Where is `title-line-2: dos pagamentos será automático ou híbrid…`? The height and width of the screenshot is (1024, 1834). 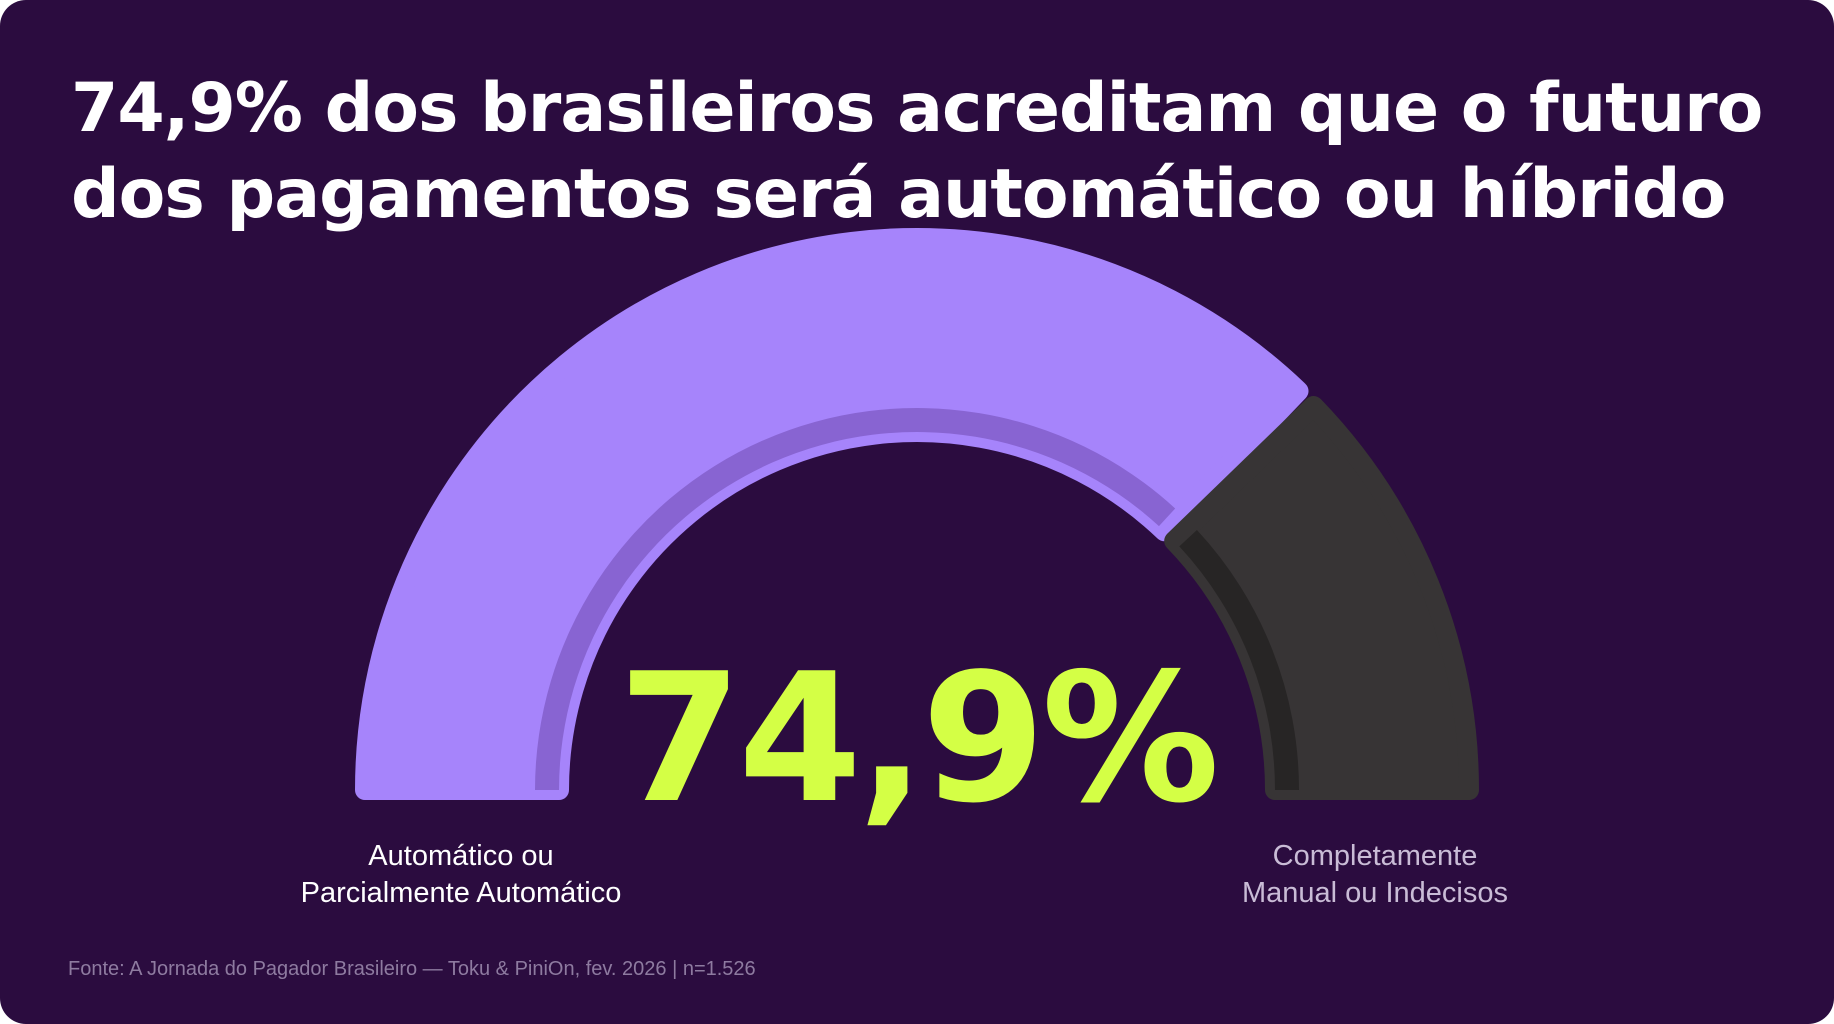
title-line-2: dos pagamentos será automático ou híbrid… is located at coordinates (898, 194).